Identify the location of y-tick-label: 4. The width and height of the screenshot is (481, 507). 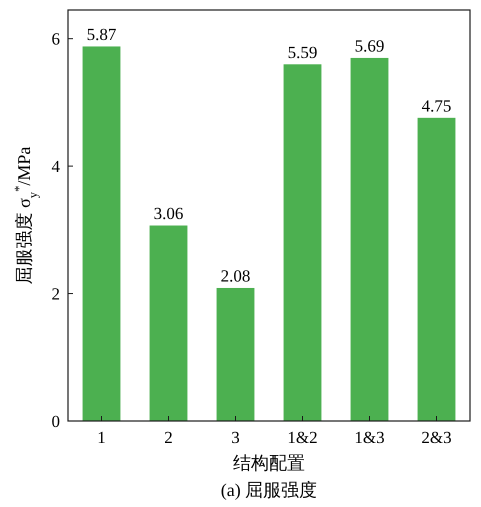
(56, 166).